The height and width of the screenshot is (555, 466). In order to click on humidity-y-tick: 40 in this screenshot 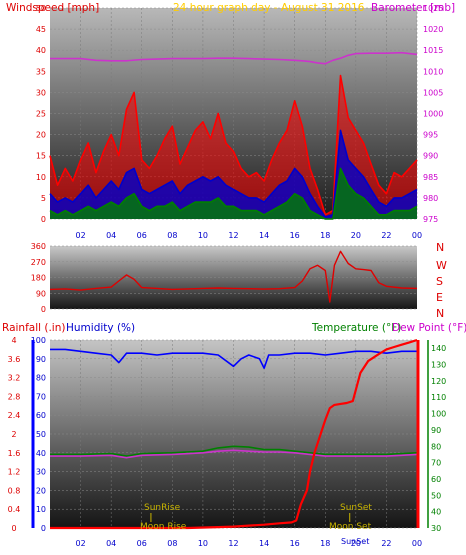, I will do `click(41, 453)`.